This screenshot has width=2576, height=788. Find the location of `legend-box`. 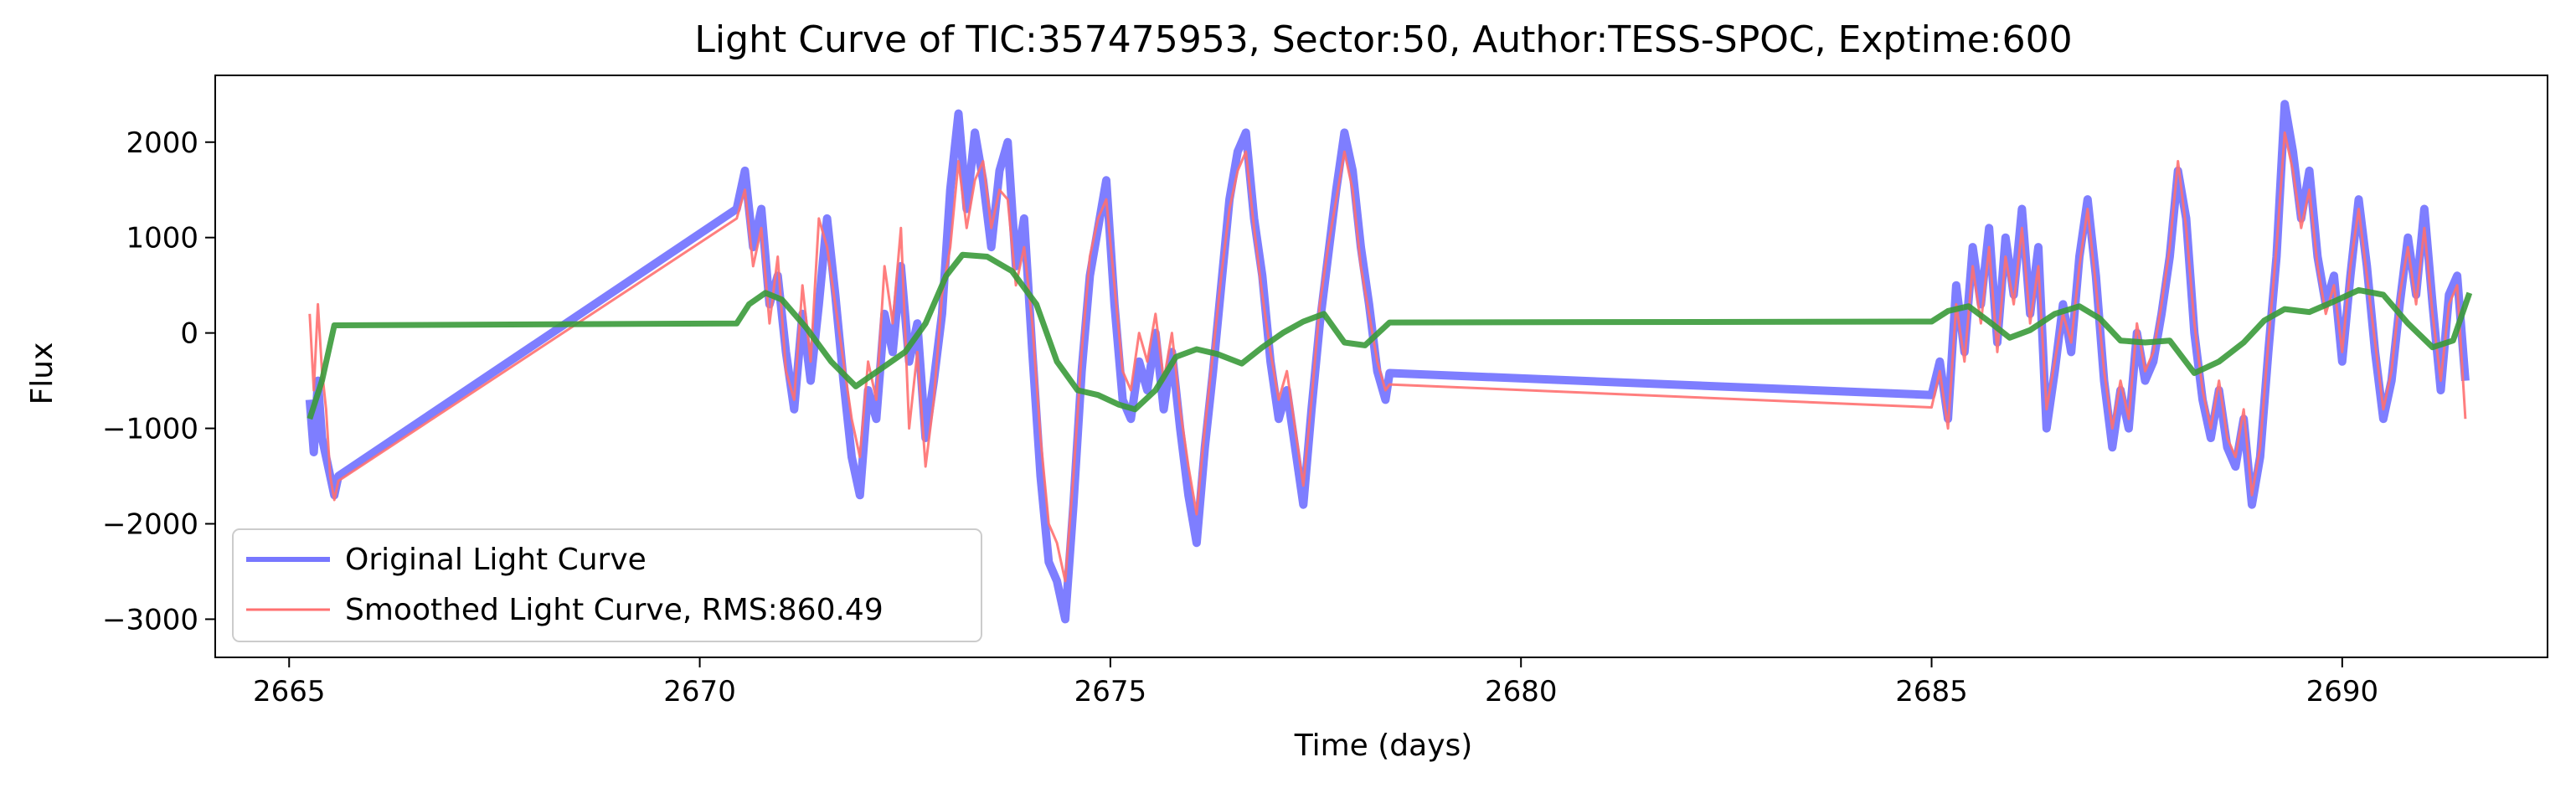

legend-box is located at coordinates (607, 585).